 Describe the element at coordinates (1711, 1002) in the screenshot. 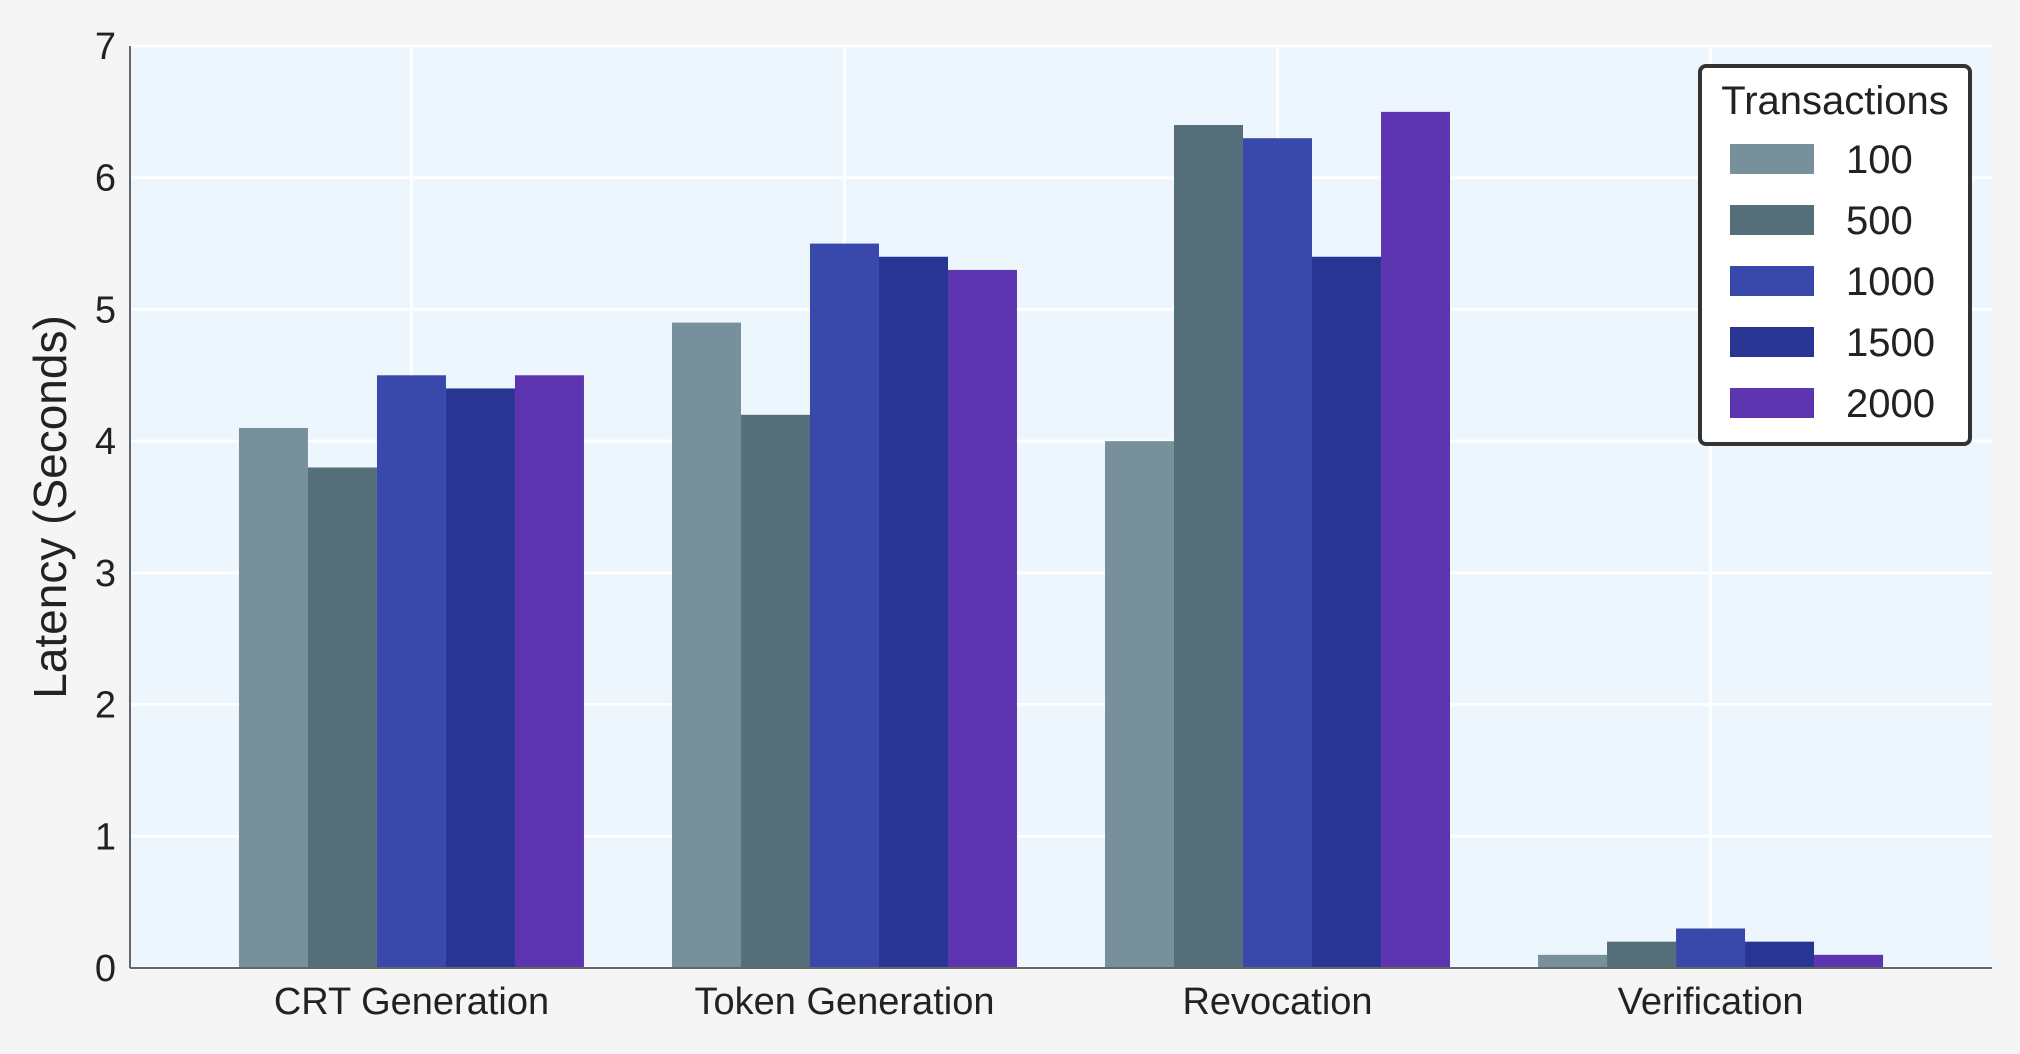

I see `x-tick-label: Verification` at that location.